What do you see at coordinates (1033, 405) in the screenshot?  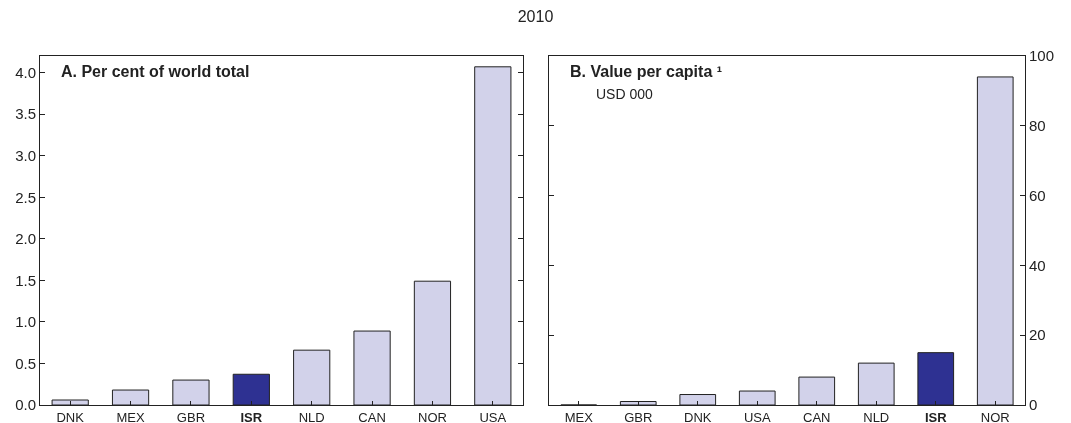 I see `y-tick-label: 0` at bounding box center [1033, 405].